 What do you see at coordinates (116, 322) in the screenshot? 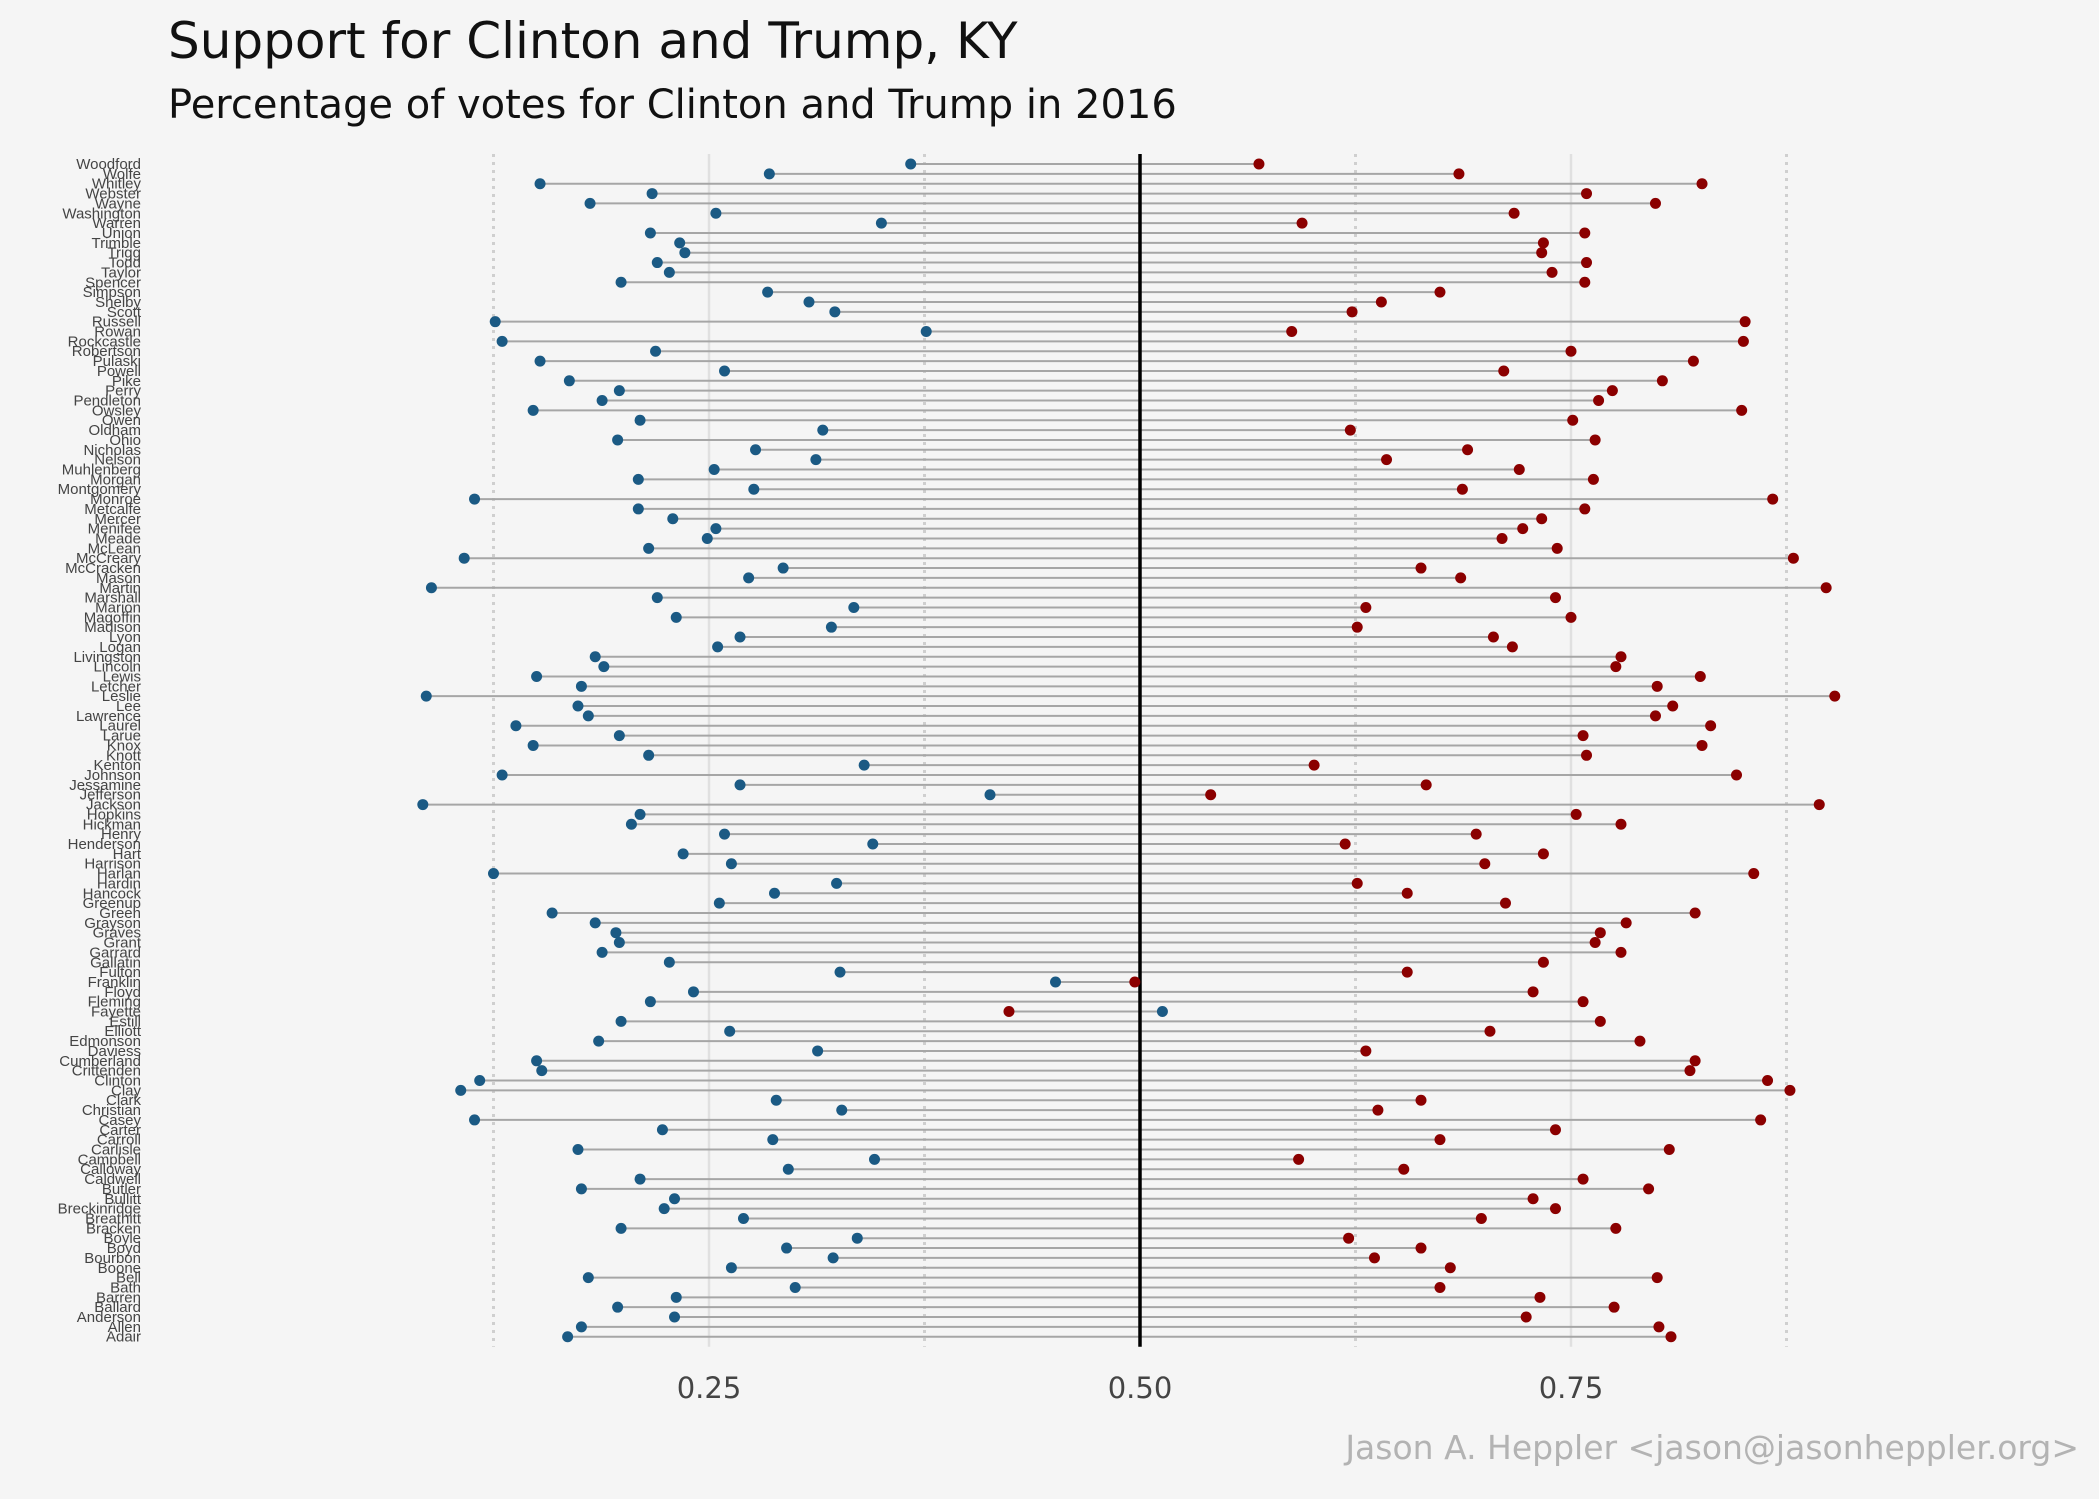
I see `county-label: Russell` at bounding box center [116, 322].